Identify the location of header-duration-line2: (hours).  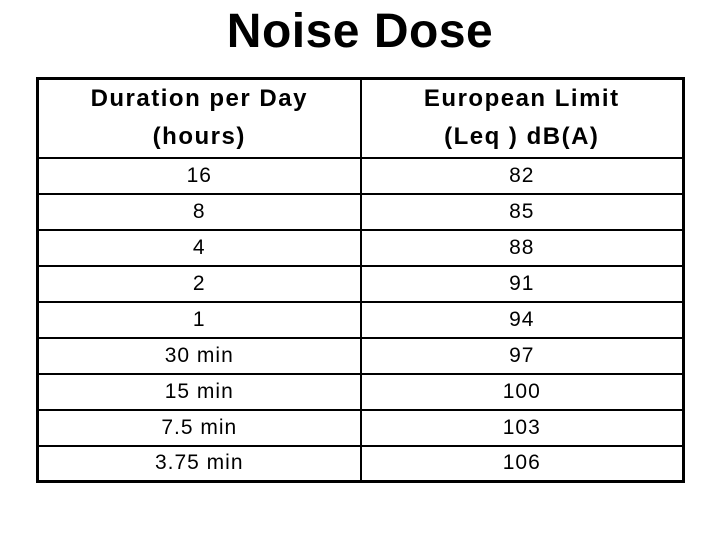
(199, 137).